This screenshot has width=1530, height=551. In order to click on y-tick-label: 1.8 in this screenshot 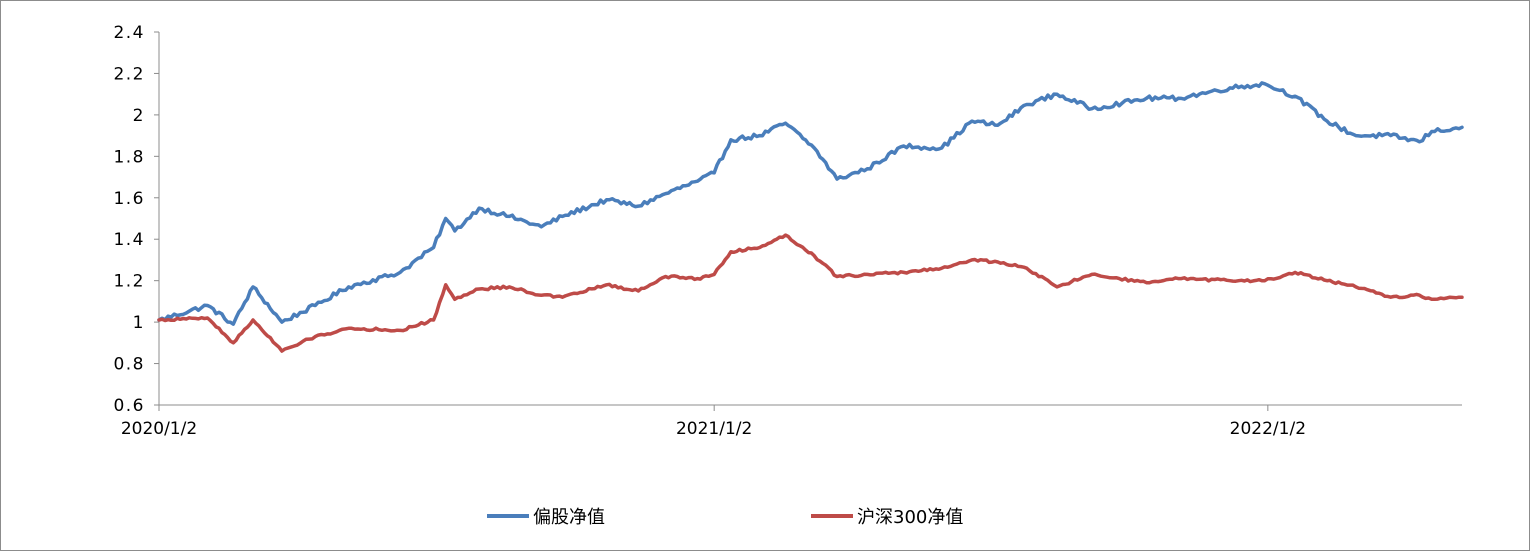, I will do `click(129, 157)`.